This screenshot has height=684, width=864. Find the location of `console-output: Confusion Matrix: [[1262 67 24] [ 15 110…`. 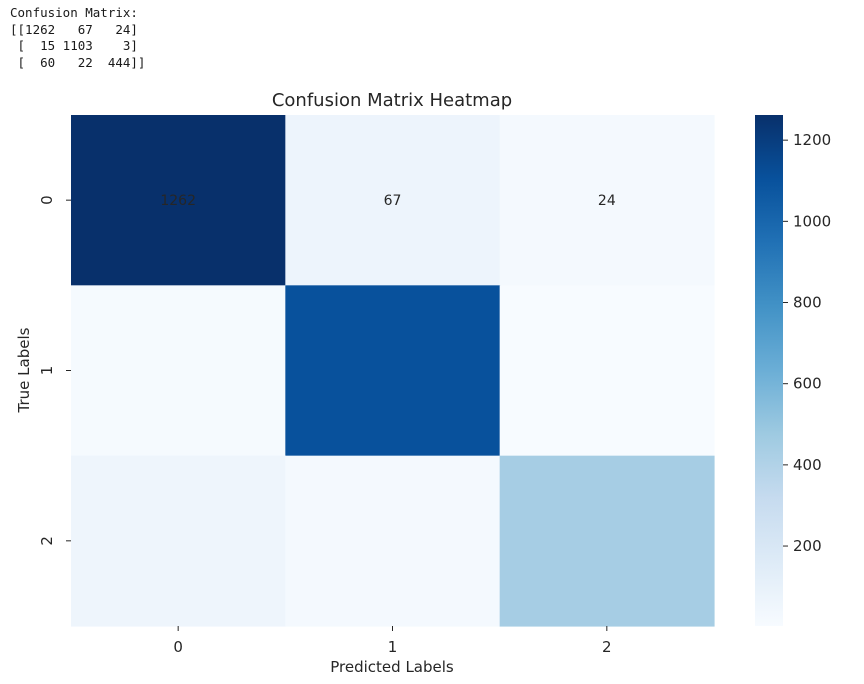

console-output: Confusion Matrix: [[1262 67 24] [ 15 110… is located at coordinates (77, 38).